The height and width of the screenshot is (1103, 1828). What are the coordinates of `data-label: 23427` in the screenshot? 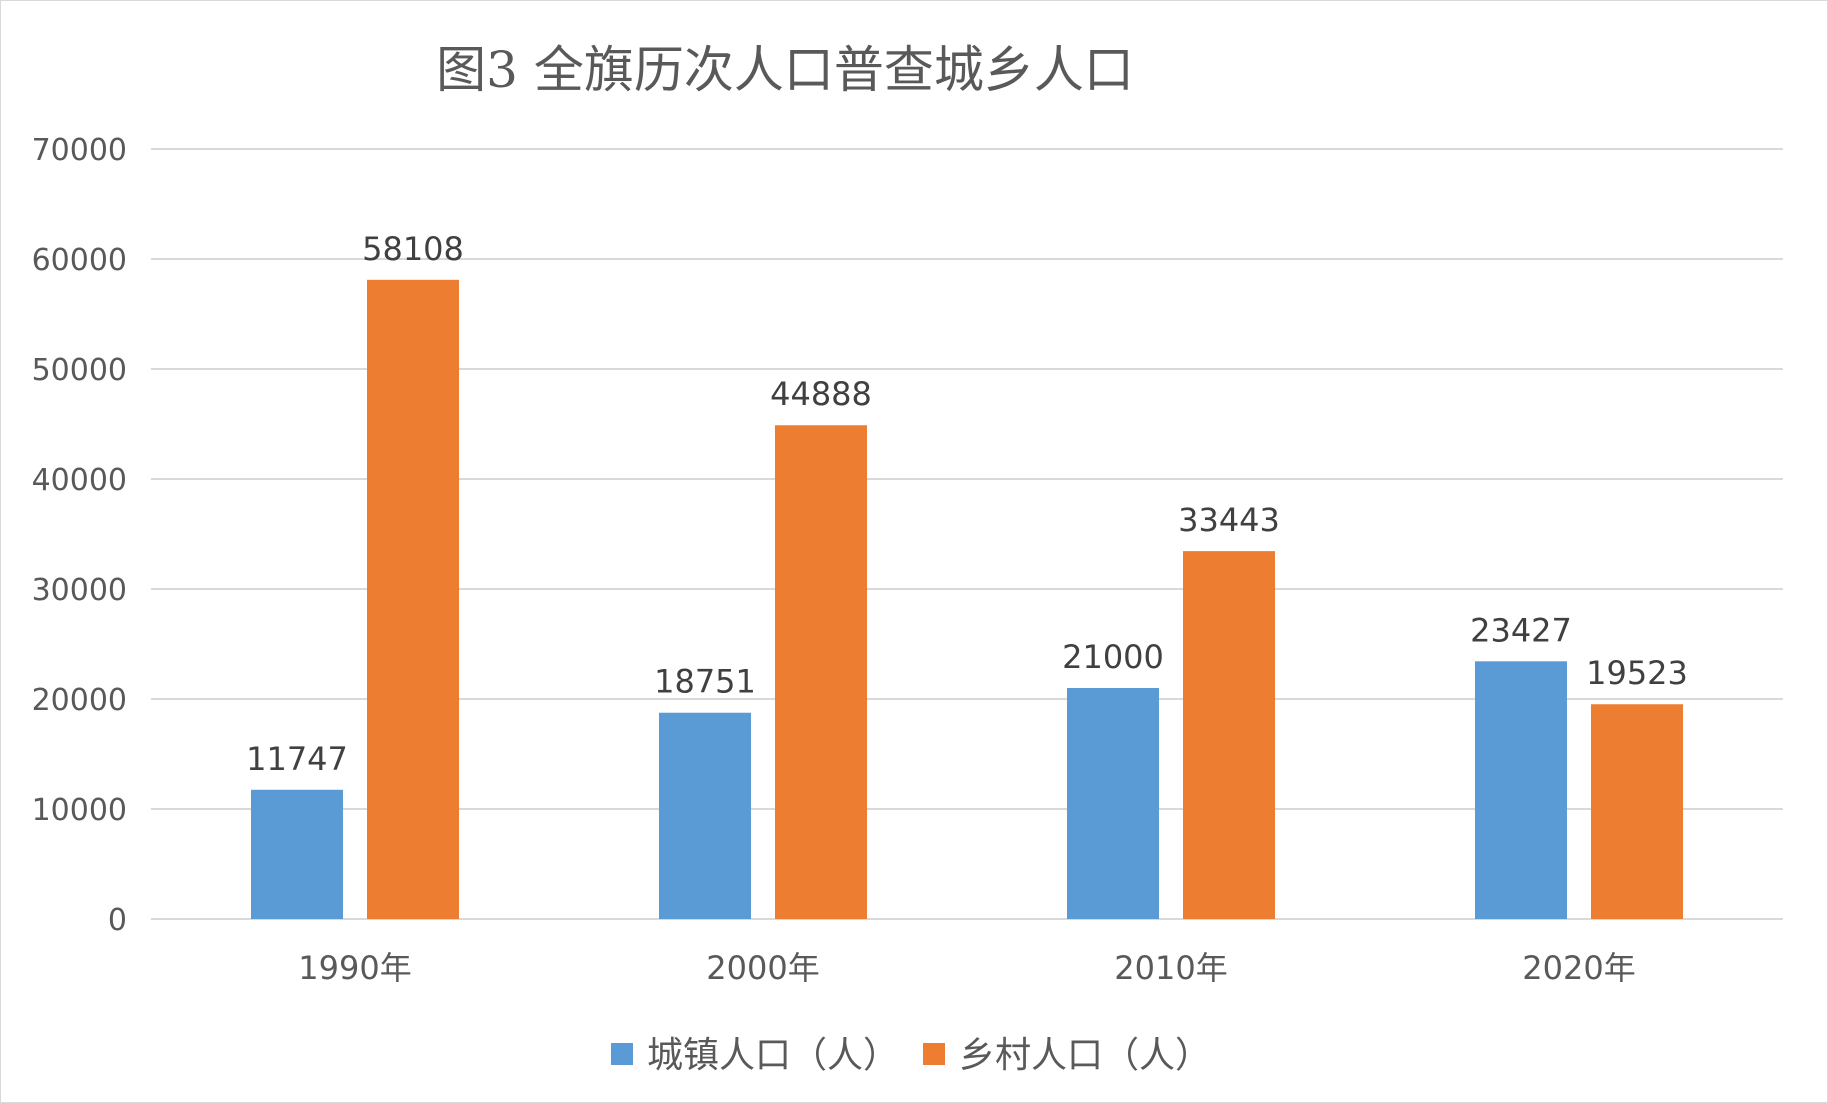 It's located at (1521, 630).